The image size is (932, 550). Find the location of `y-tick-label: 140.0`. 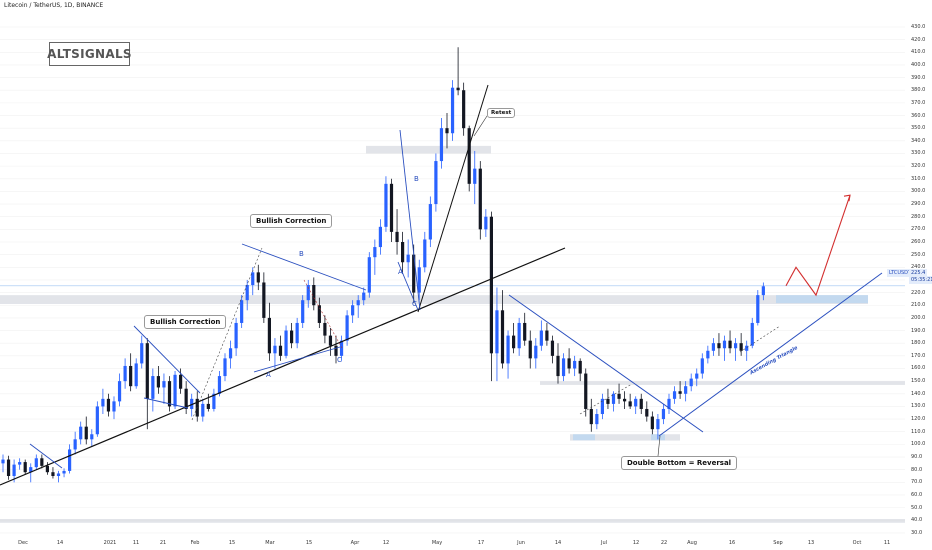

y-tick-label: 140.0 is located at coordinates (918, 393).